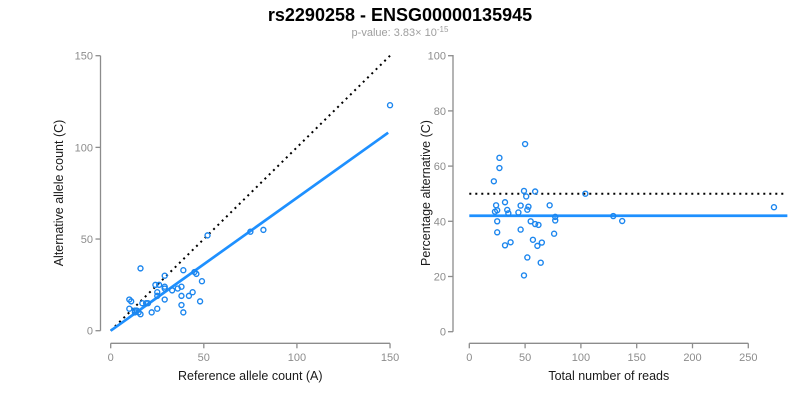 The height and width of the screenshot is (400, 800). I want to click on x-axis-title: Reference allele count (A), so click(250, 376).